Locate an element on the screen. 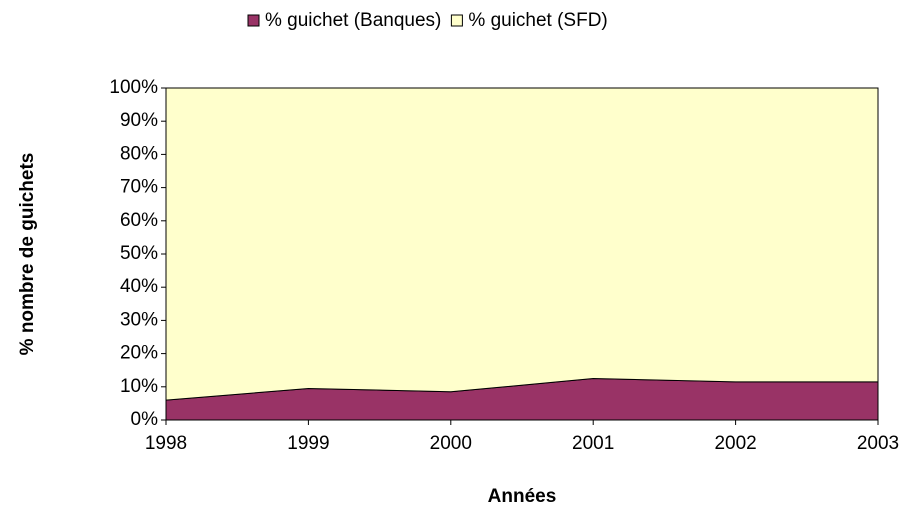 The height and width of the screenshot is (516, 907). x-tick-label: 2003 is located at coordinates (878, 443).